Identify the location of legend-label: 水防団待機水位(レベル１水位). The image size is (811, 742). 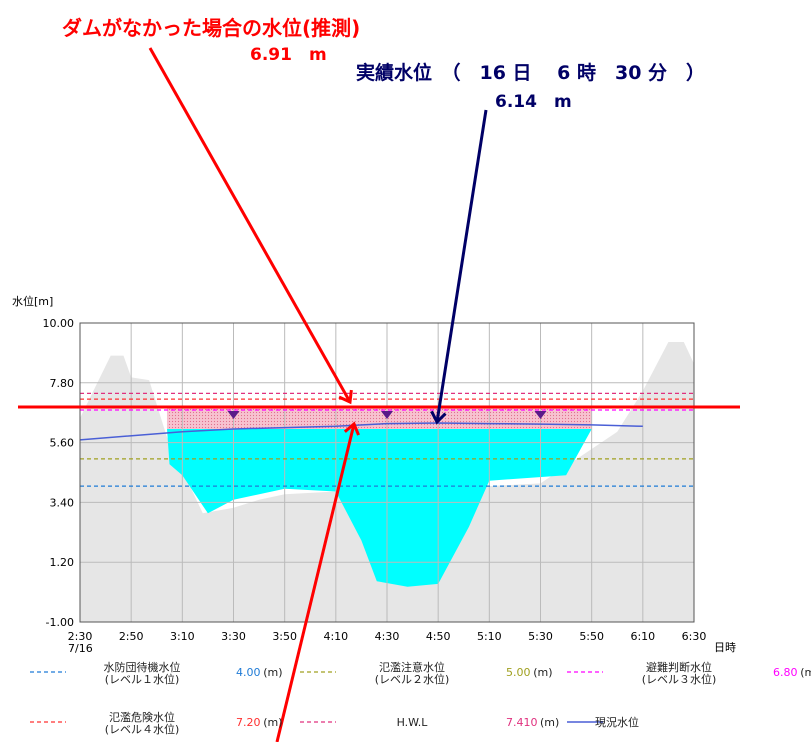
(142, 673).